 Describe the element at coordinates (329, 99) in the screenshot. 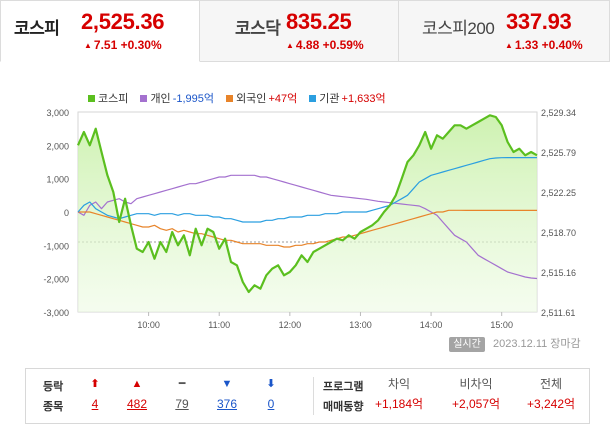

I see `legend-label: 기관` at that location.